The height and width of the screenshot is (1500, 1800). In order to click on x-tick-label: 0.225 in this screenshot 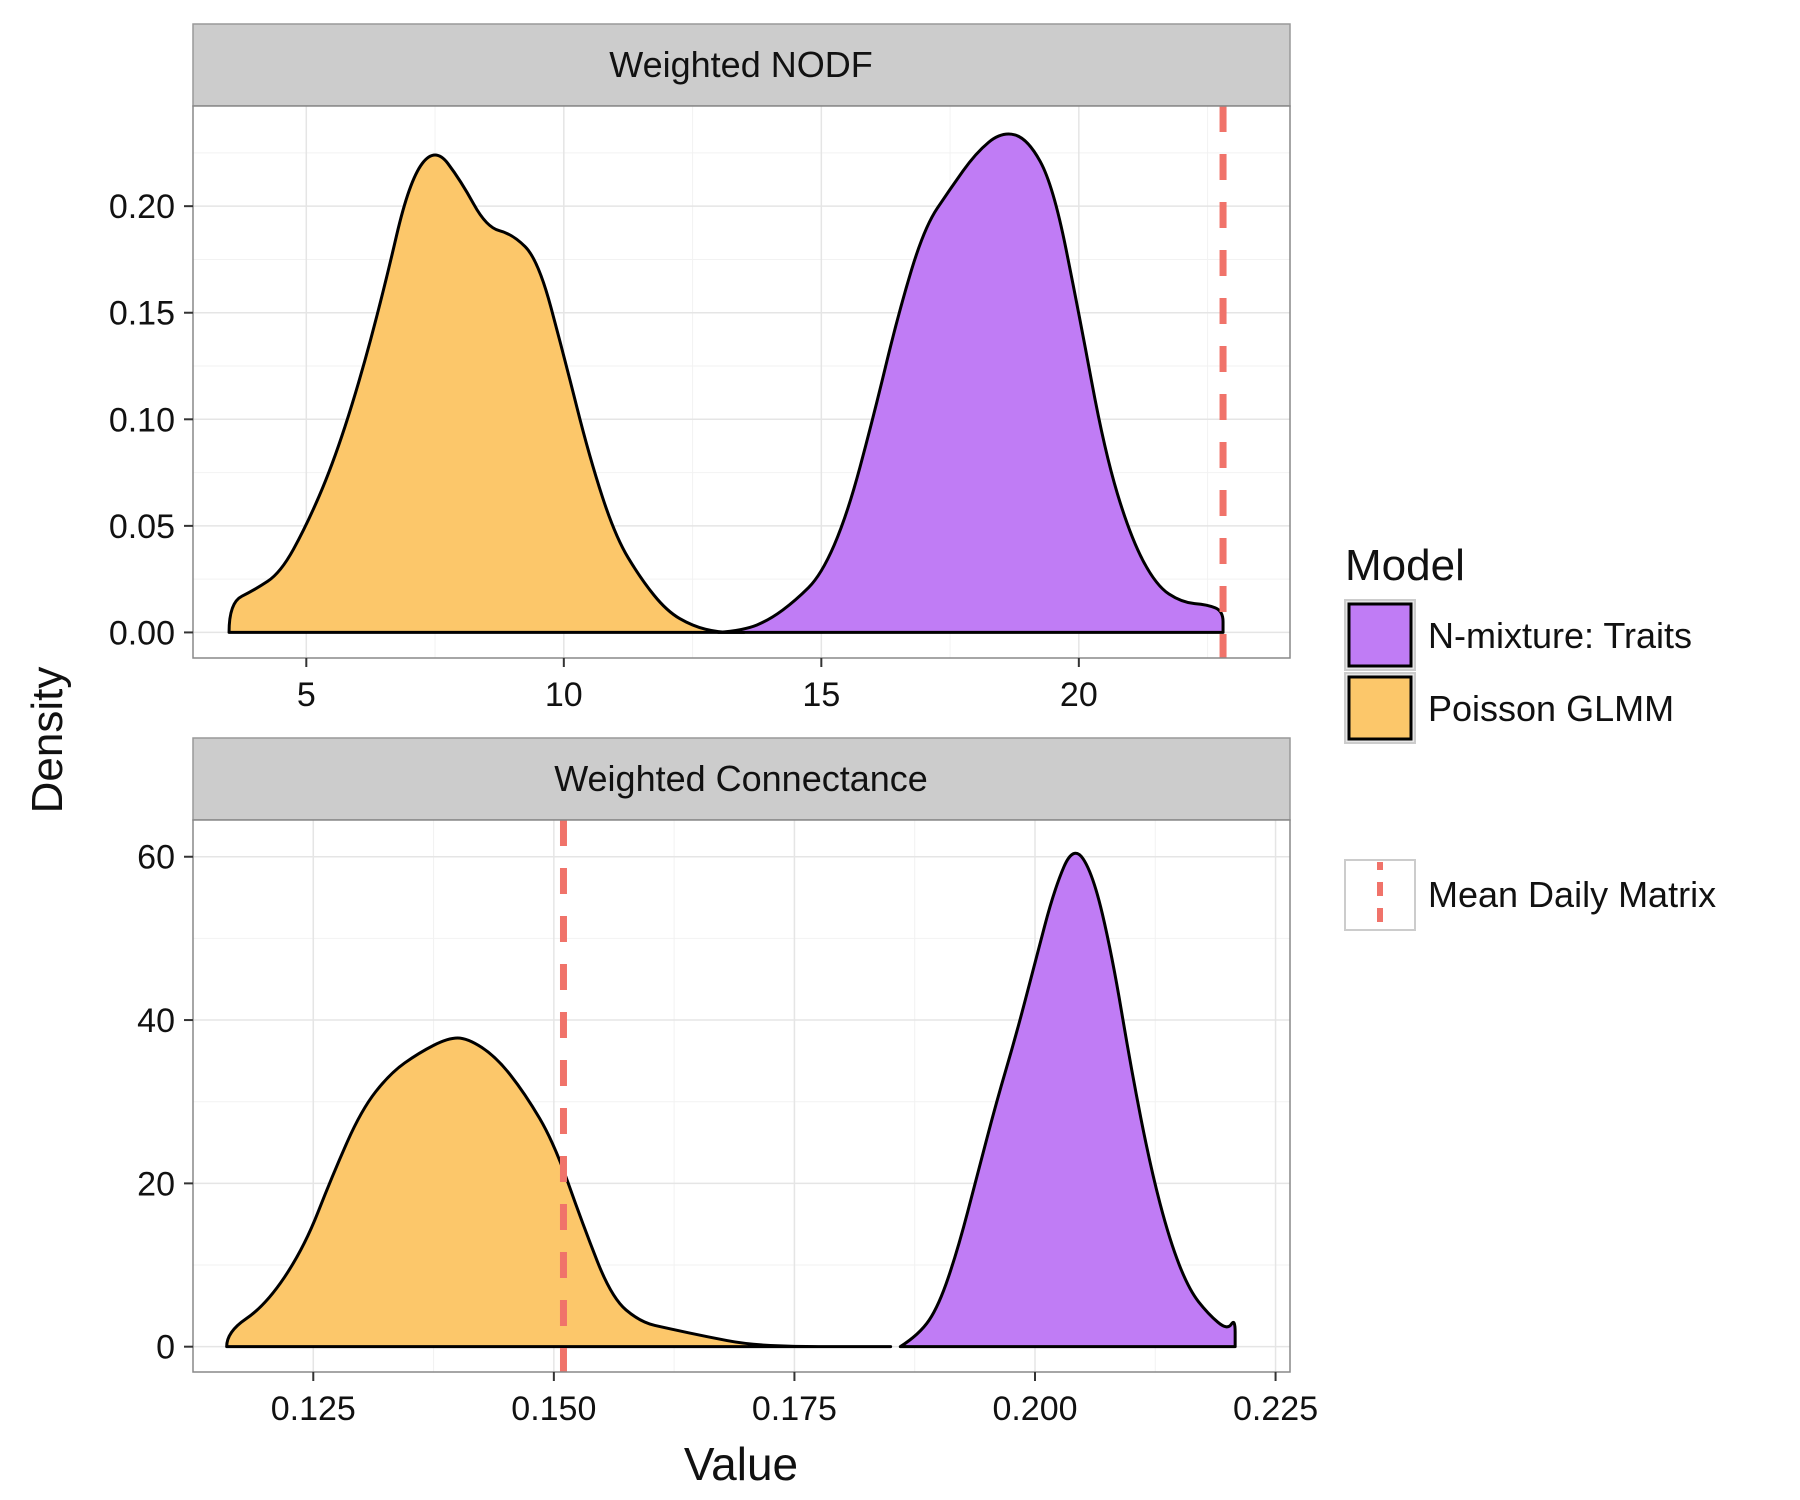, I will do `click(1275, 1409)`.